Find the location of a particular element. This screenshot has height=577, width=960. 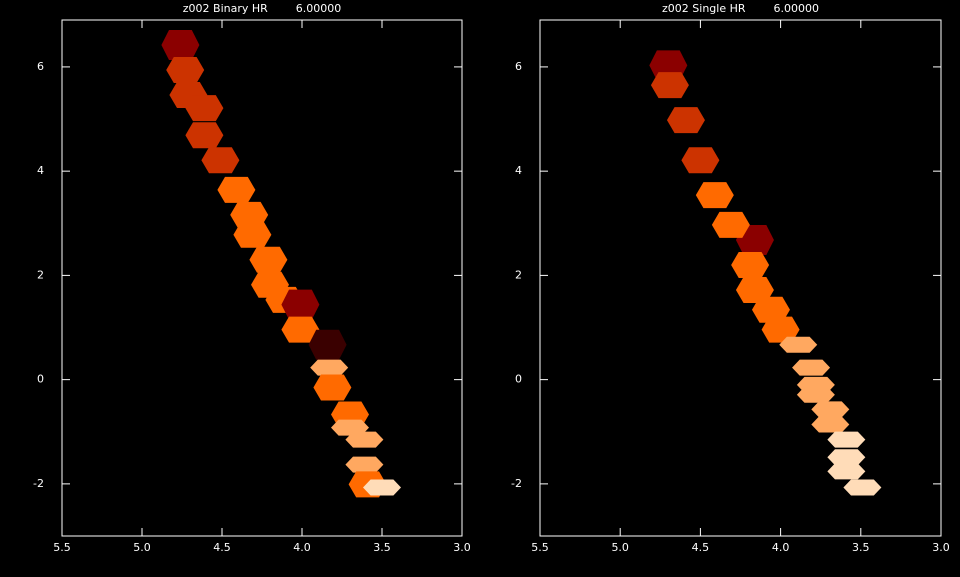

chart-title: z002 Binary HR 6.00000 is located at coordinates (262, 8).